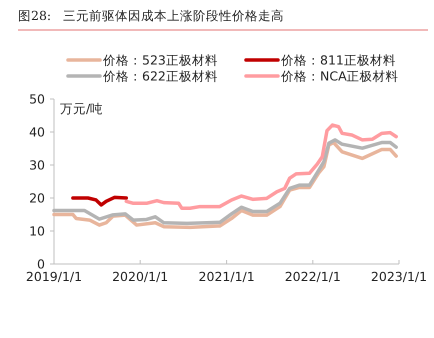 This screenshot has height=338, width=434. What do you see at coordinates (37, 132) in the screenshot?
I see `y-tick-label: 40` at bounding box center [37, 132].